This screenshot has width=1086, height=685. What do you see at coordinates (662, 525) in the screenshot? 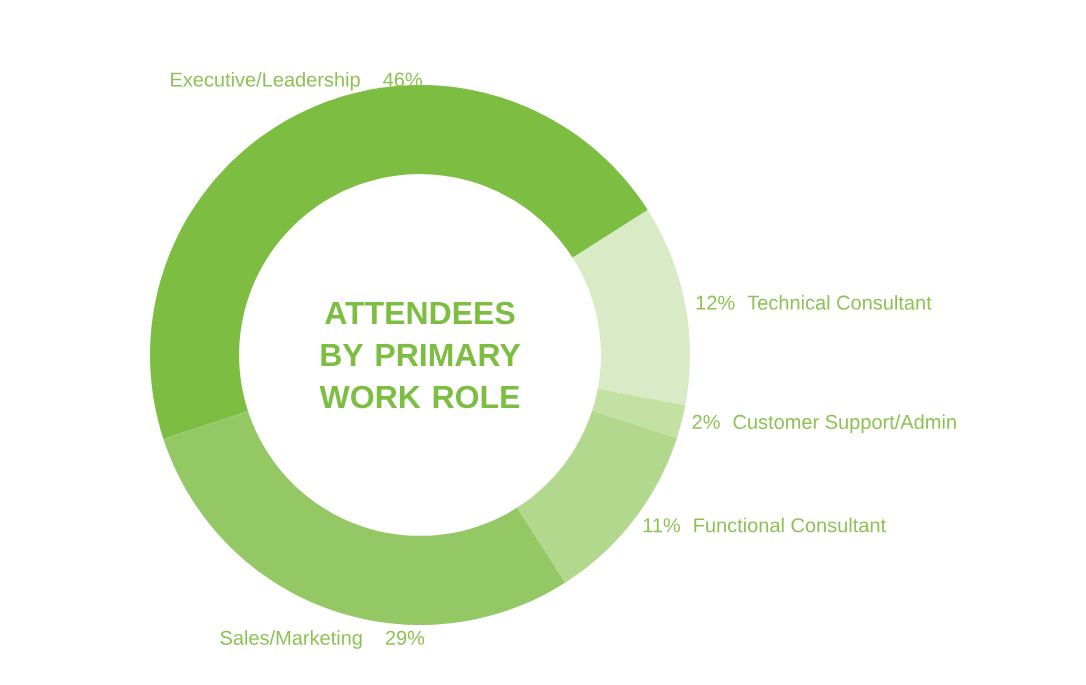
I see `data-label: 11%` at bounding box center [662, 525].